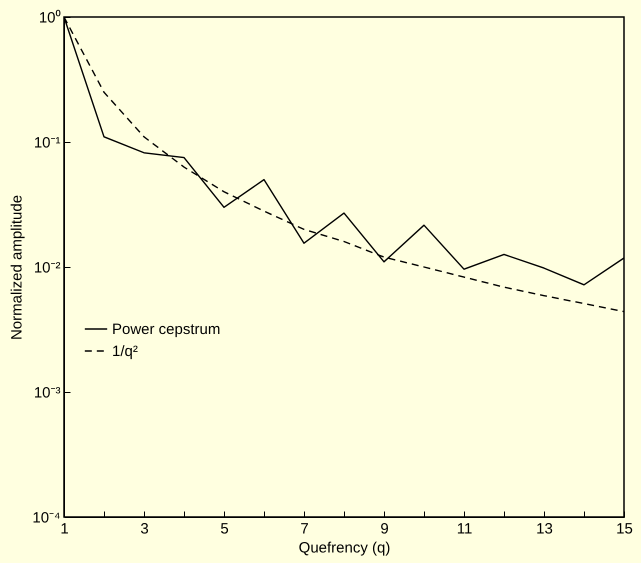 The image size is (641, 563). Describe the element at coordinates (624, 529) in the screenshot. I see `x-tick-label: 15` at that location.